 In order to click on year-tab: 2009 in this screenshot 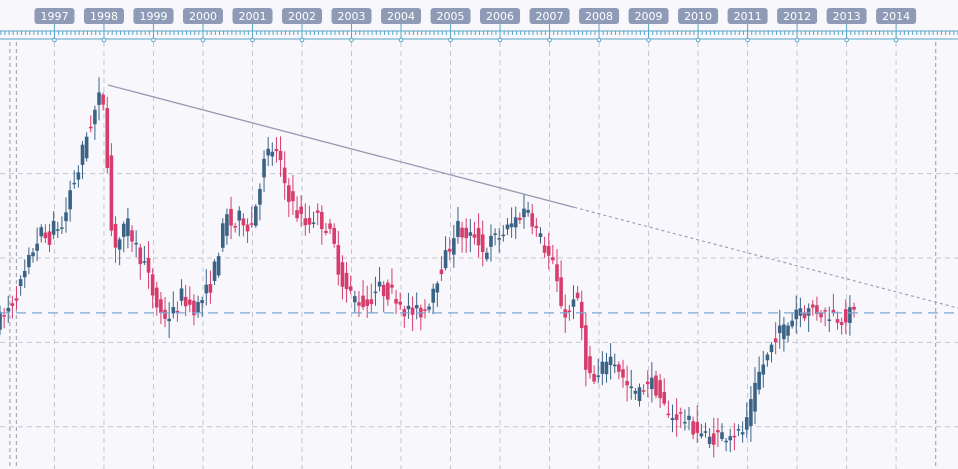, I will do `click(648, 16)`.